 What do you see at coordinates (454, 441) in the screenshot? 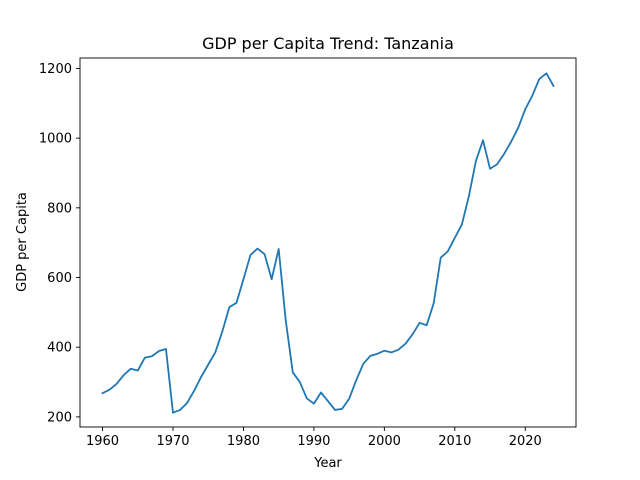
I see `x-tick-label-2010: 2010` at bounding box center [454, 441].